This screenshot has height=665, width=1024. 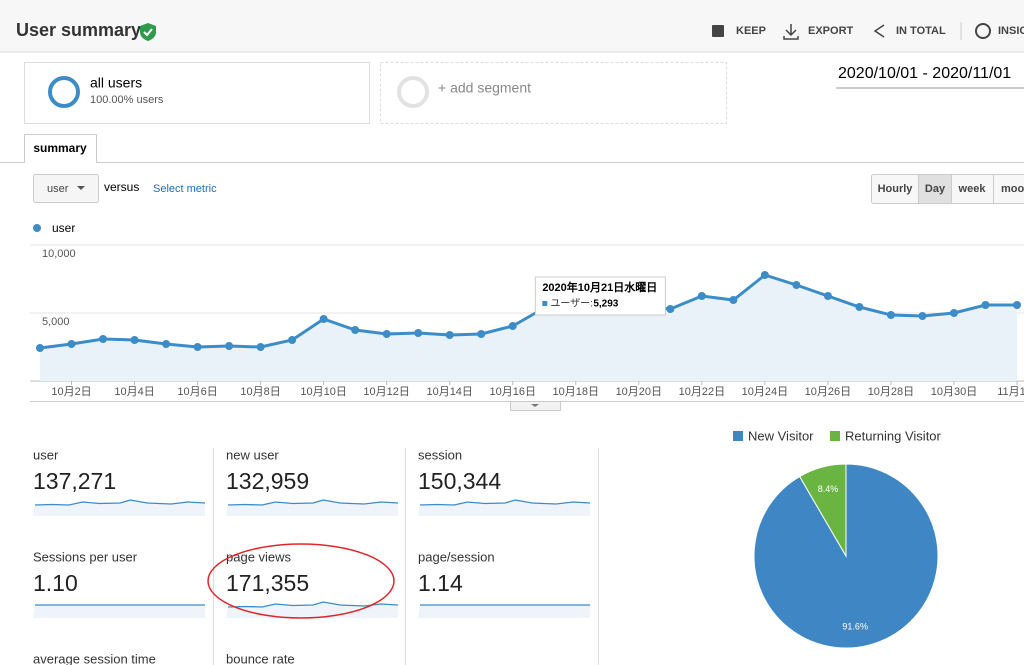 What do you see at coordinates (134, 392) in the screenshot?
I see `x-tick-label: 10月4日` at bounding box center [134, 392].